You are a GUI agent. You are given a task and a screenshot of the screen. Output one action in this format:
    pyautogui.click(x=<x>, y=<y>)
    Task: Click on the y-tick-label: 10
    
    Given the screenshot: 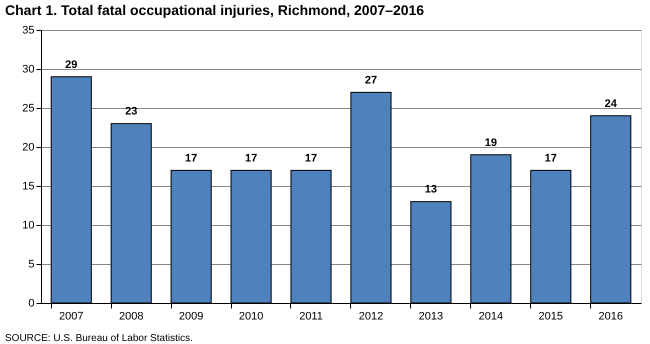 What is the action you would take?
    pyautogui.click(x=28, y=226)
    